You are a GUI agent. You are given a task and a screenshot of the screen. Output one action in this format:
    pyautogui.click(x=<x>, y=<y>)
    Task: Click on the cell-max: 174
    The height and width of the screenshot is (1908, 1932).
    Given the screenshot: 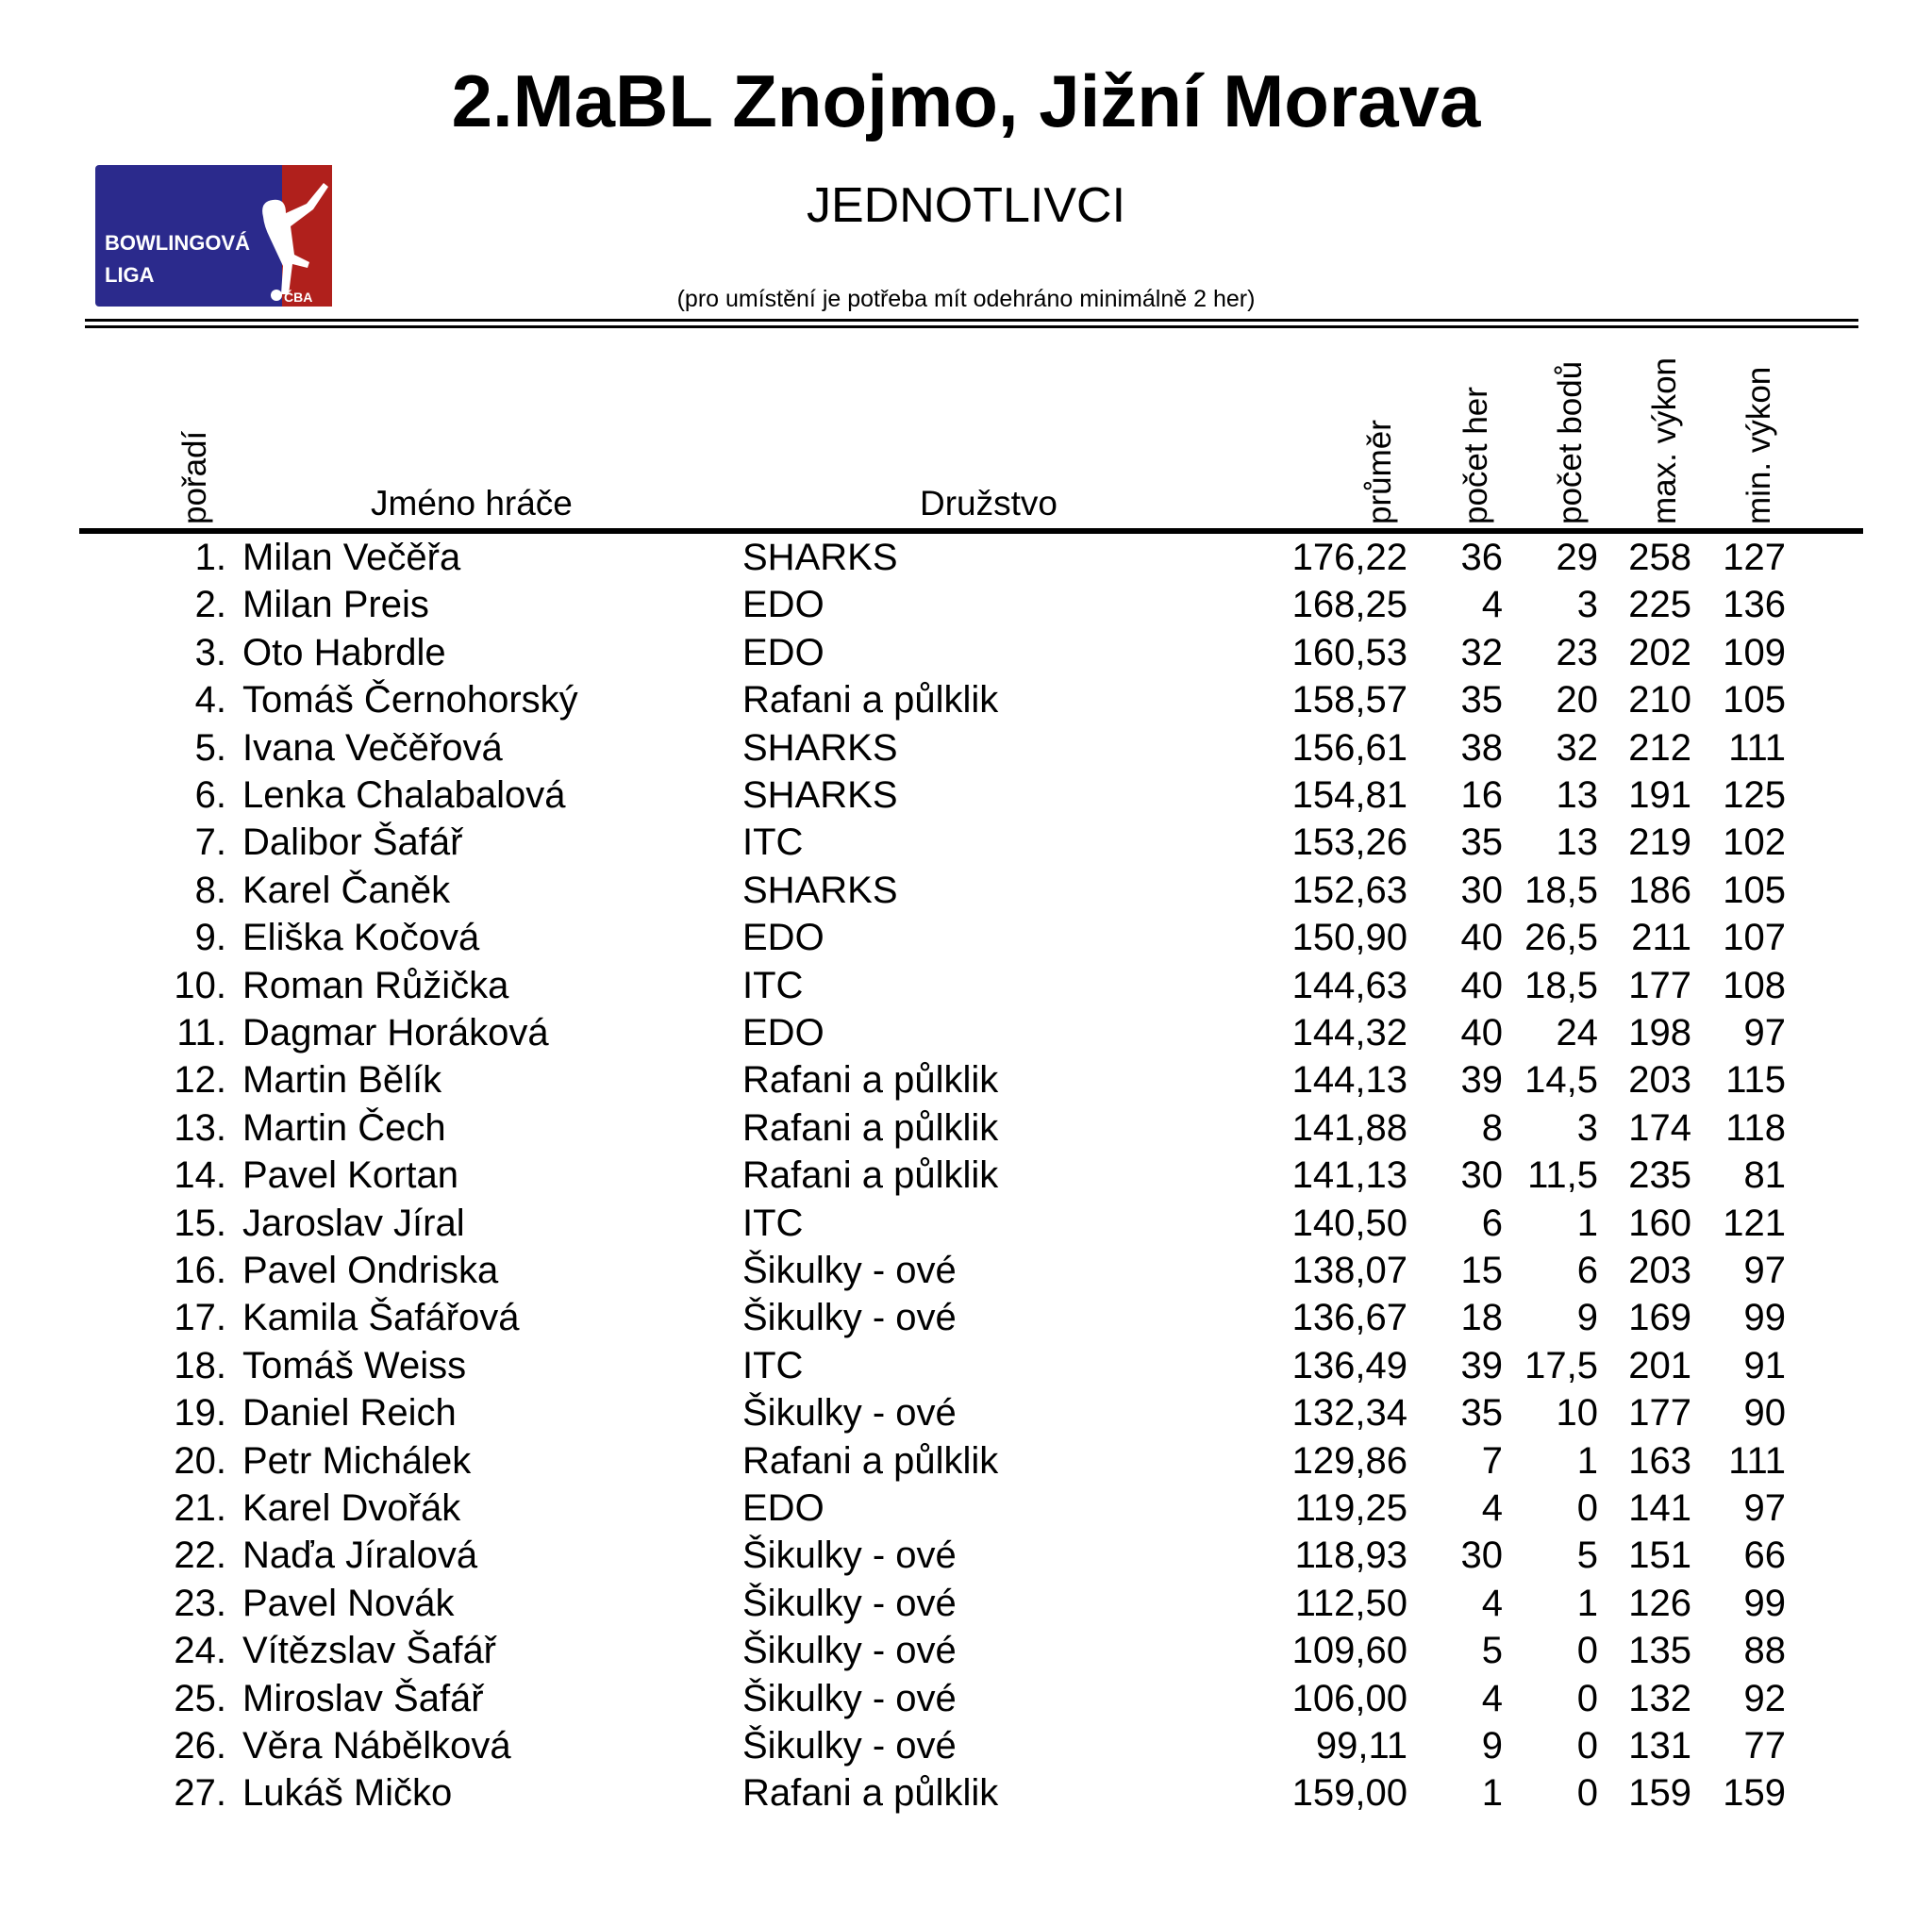 What is the action you would take?
    pyautogui.click(x=1660, y=1127)
    